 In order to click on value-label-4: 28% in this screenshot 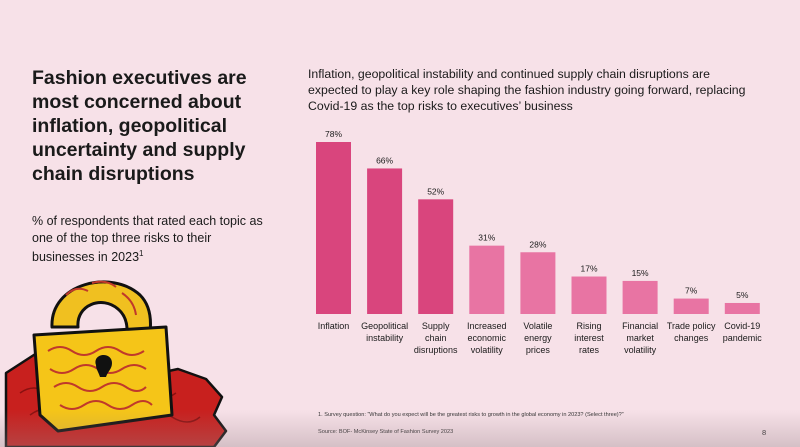, I will do `click(537, 244)`.